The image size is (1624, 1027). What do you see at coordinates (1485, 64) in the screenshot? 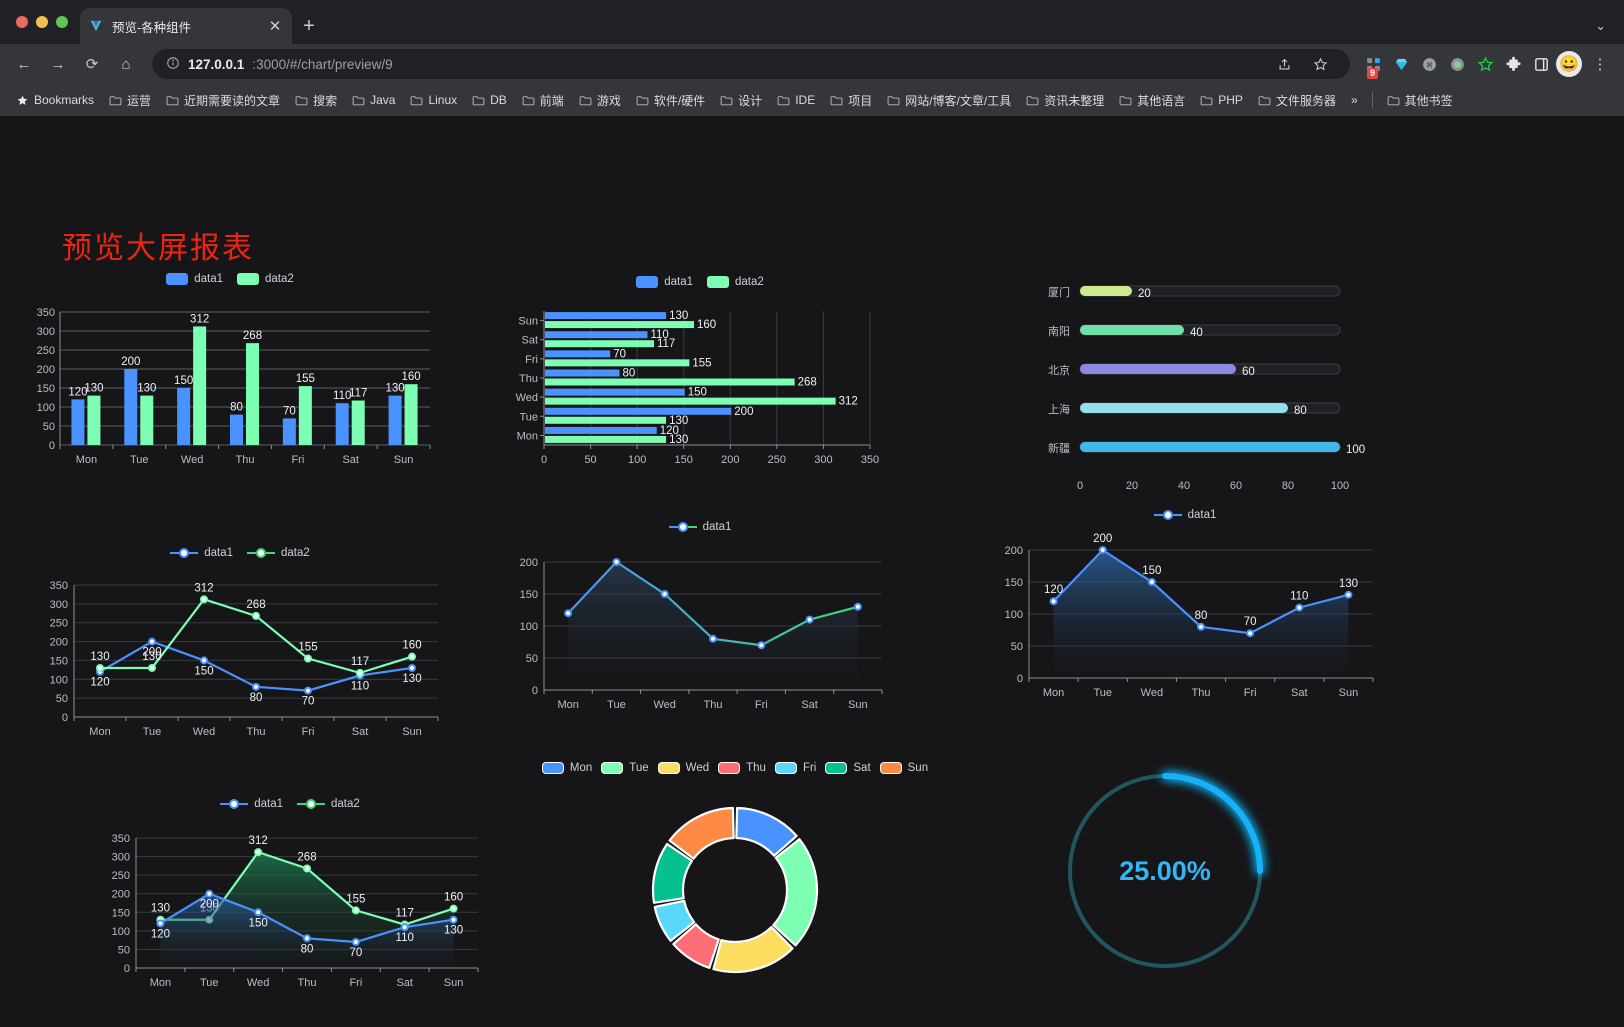
I see `green-star-icon` at bounding box center [1485, 64].